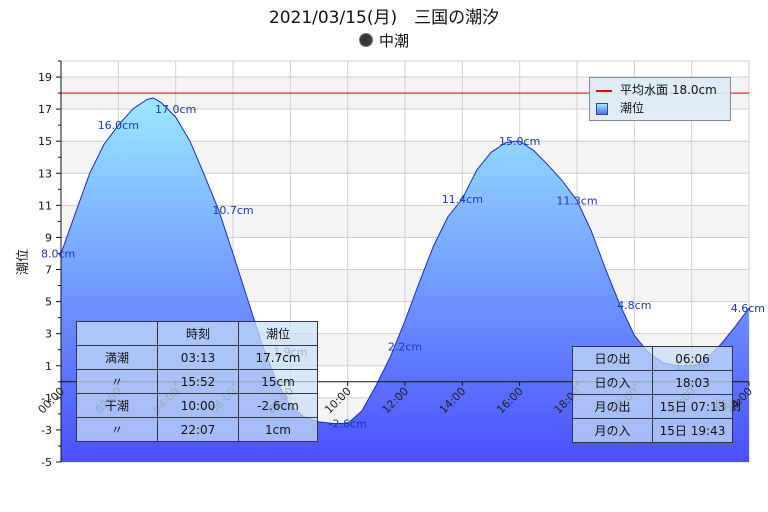 The image size is (768, 512). What do you see at coordinates (278, 429) in the screenshot?
I see `table-cell: 1cm` at bounding box center [278, 429].